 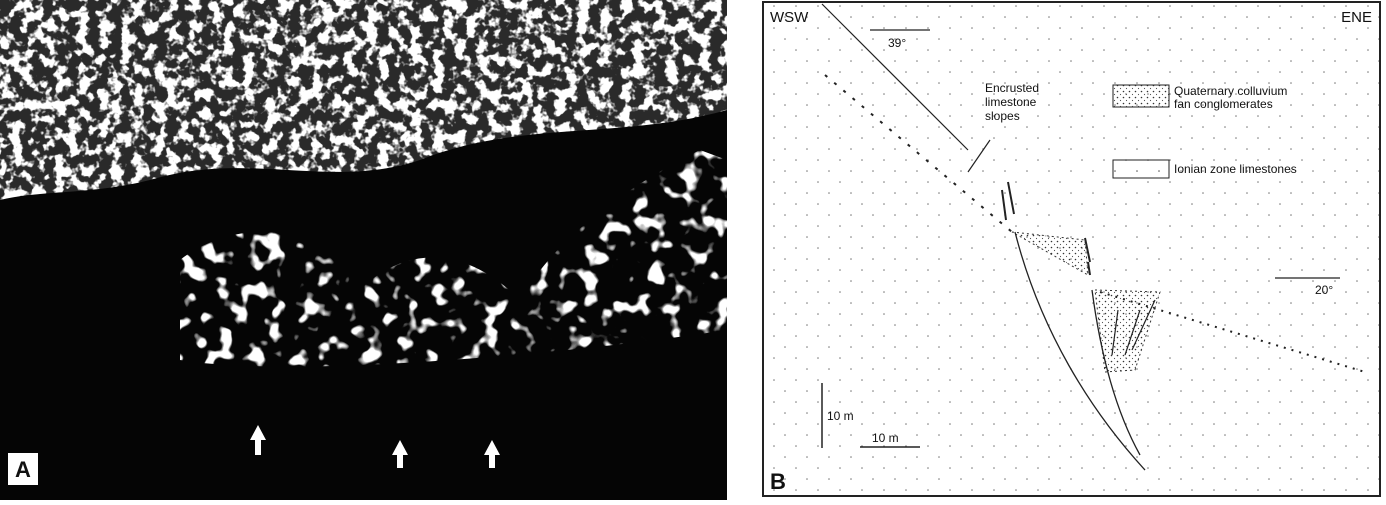 I want to click on annotation-leader, so click(x=979, y=156).